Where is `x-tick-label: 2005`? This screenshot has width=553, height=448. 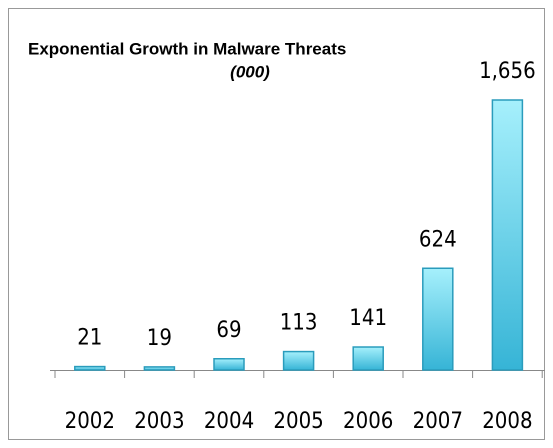
x-tick-label: 2005 is located at coordinates (298, 421).